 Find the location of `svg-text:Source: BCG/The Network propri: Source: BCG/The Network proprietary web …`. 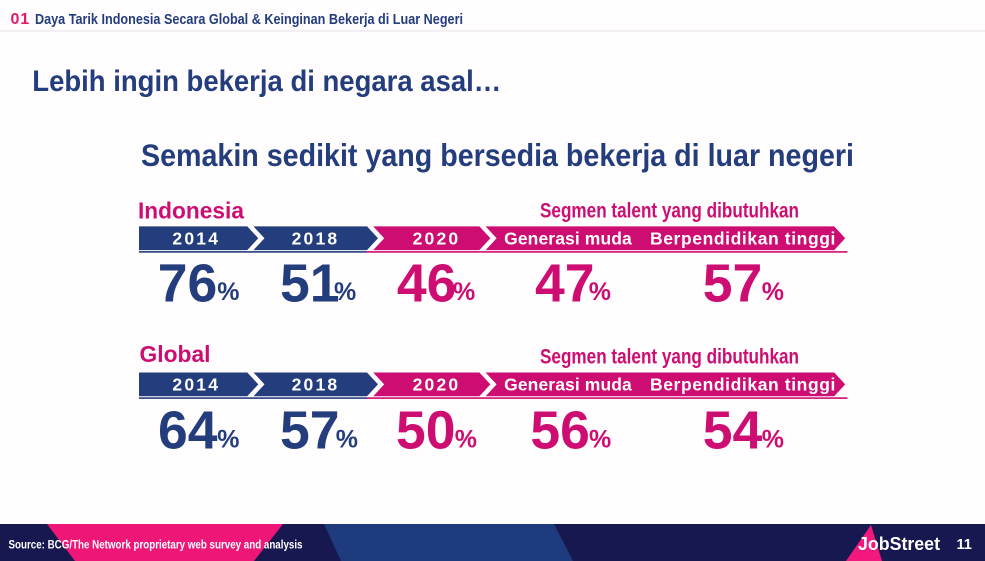

svg-text:Source: BCG/The Network propri: Source: BCG/The Network proprietary web … is located at coordinates (156, 545).